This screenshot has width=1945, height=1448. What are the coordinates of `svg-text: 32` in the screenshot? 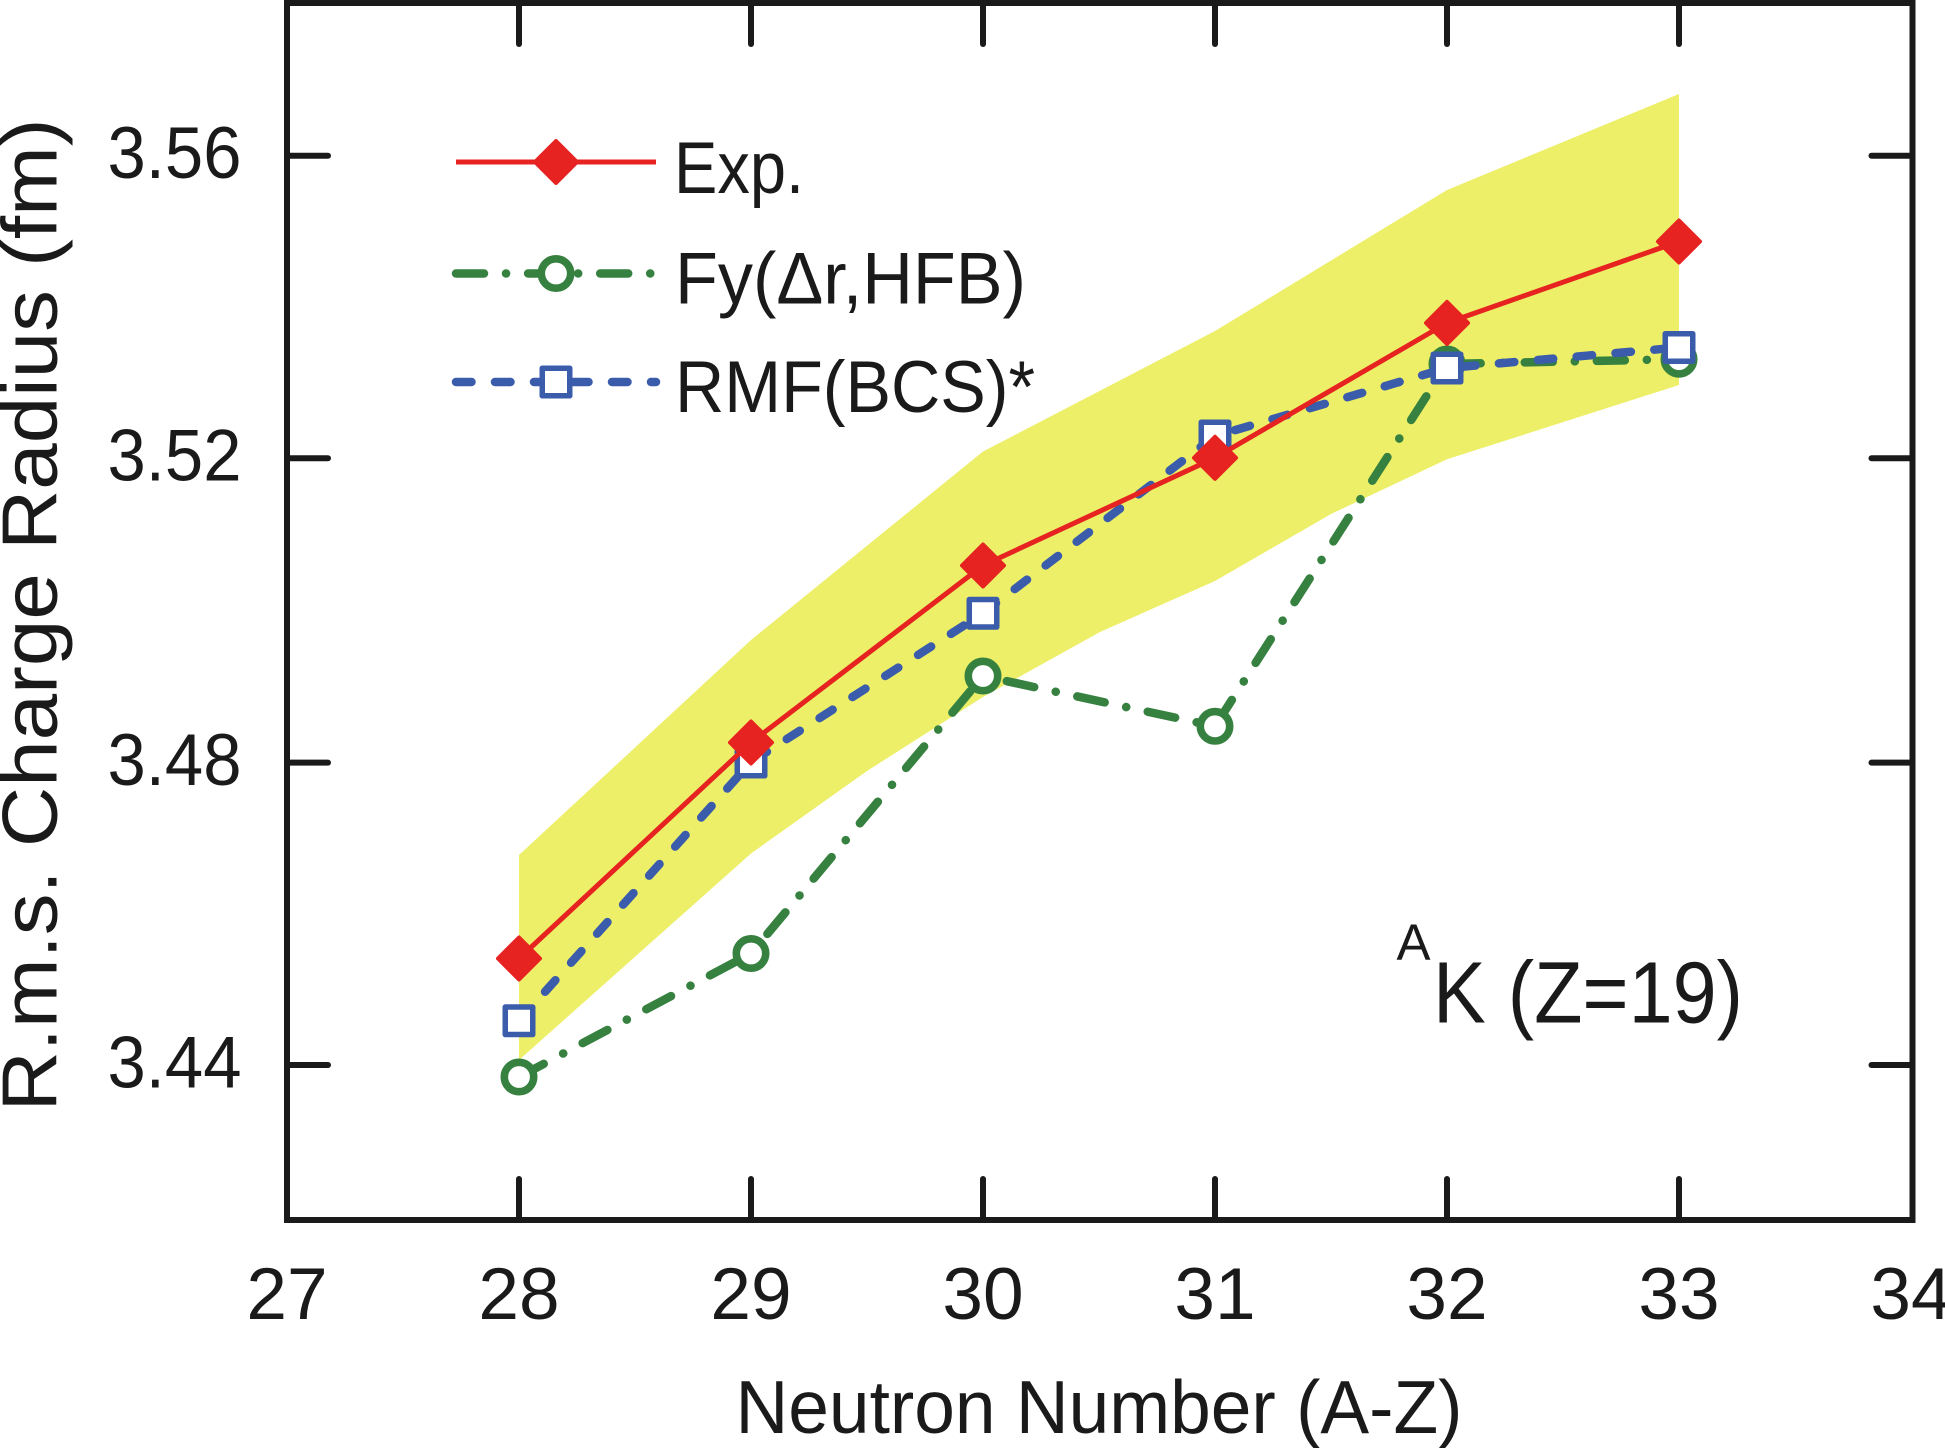 It's located at (1446, 1294).